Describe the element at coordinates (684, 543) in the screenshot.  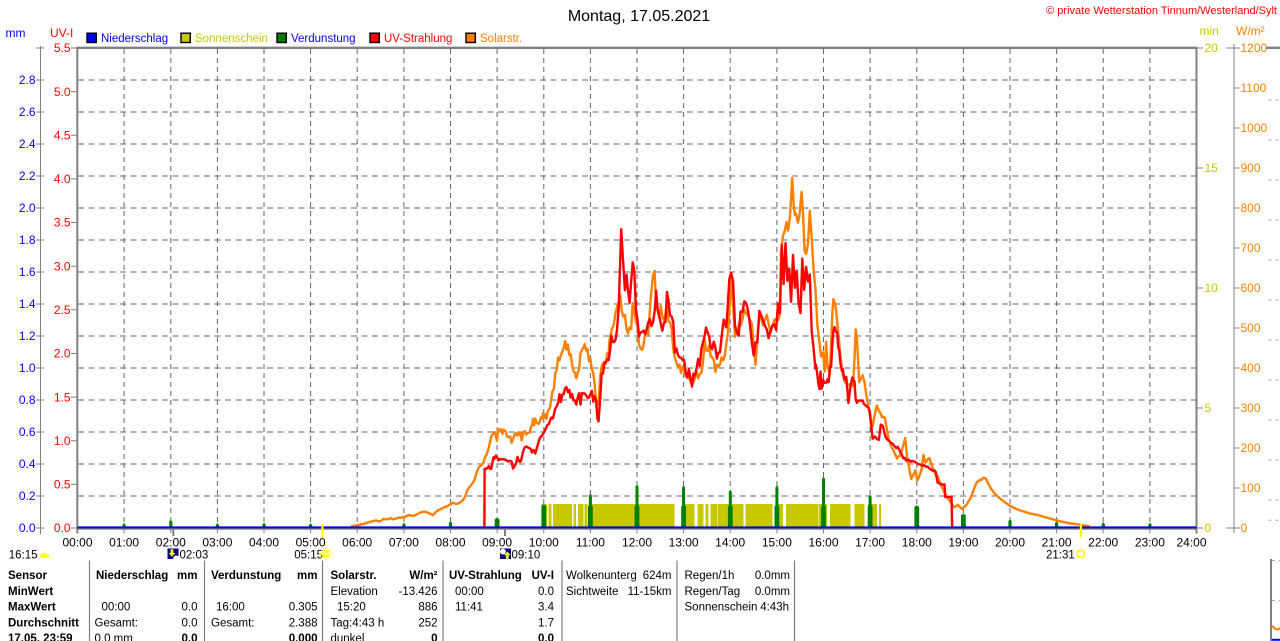
I see `svg-text: 13:00` at that location.